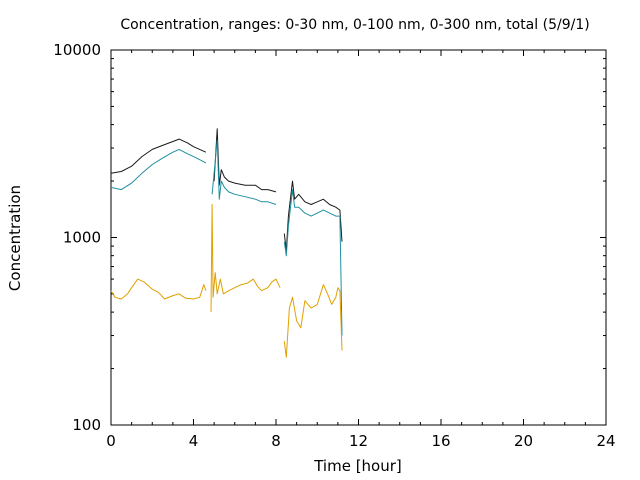 This screenshot has height=480, width=640. What do you see at coordinates (15, 238) in the screenshot?
I see `y-axis-label: Concentration` at bounding box center [15, 238].